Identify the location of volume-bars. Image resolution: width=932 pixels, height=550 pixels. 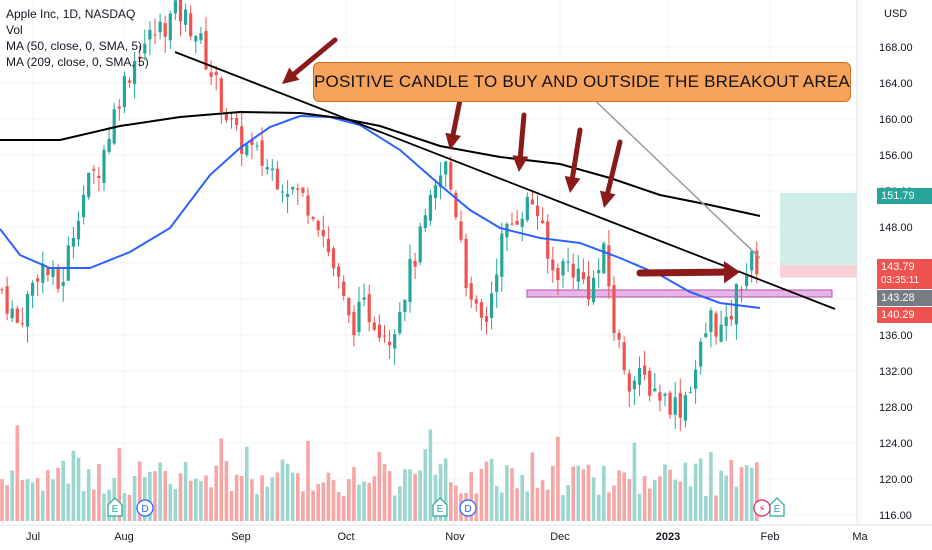
(379, 473).